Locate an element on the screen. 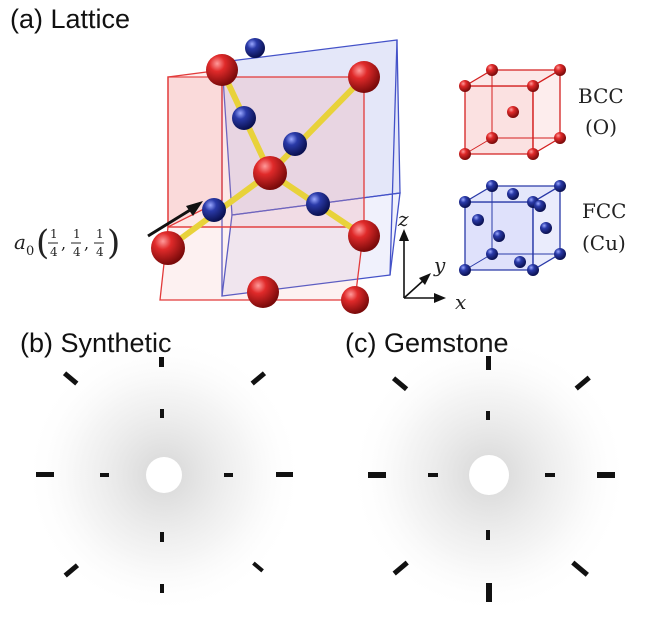  annotation-open-paren: ( is located at coordinates (42, 243).